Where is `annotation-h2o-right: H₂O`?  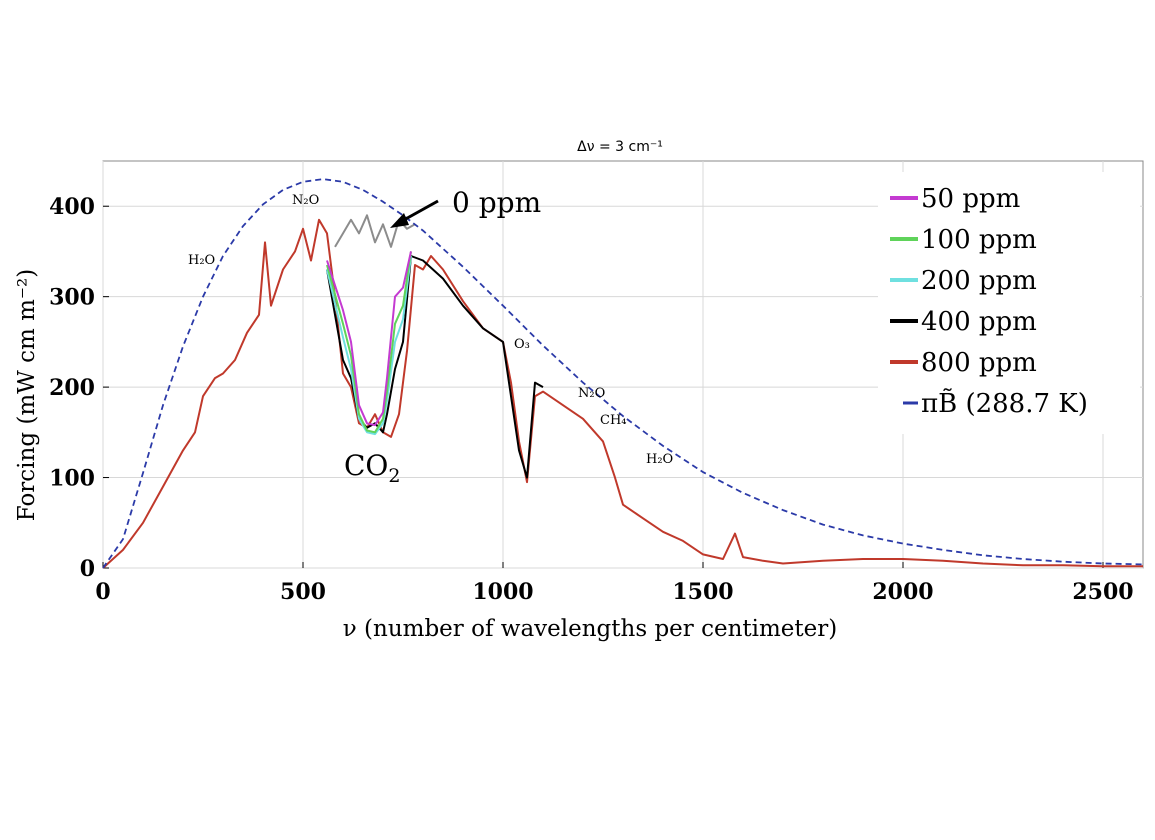
annotation-h2o-right: H₂O is located at coordinates (659, 459).